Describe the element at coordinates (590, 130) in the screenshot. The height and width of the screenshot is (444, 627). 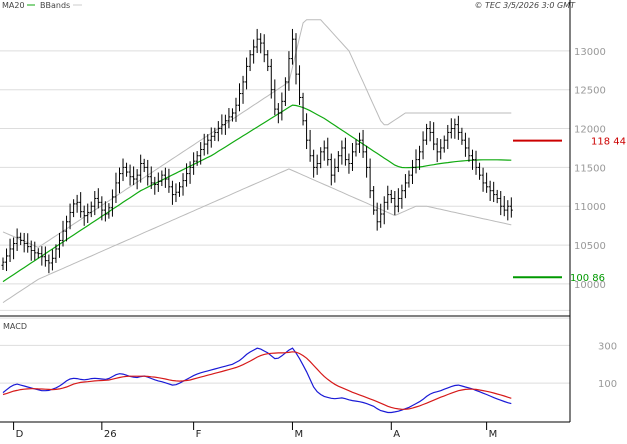
I see `price-y-tick-label: 12000` at that location.